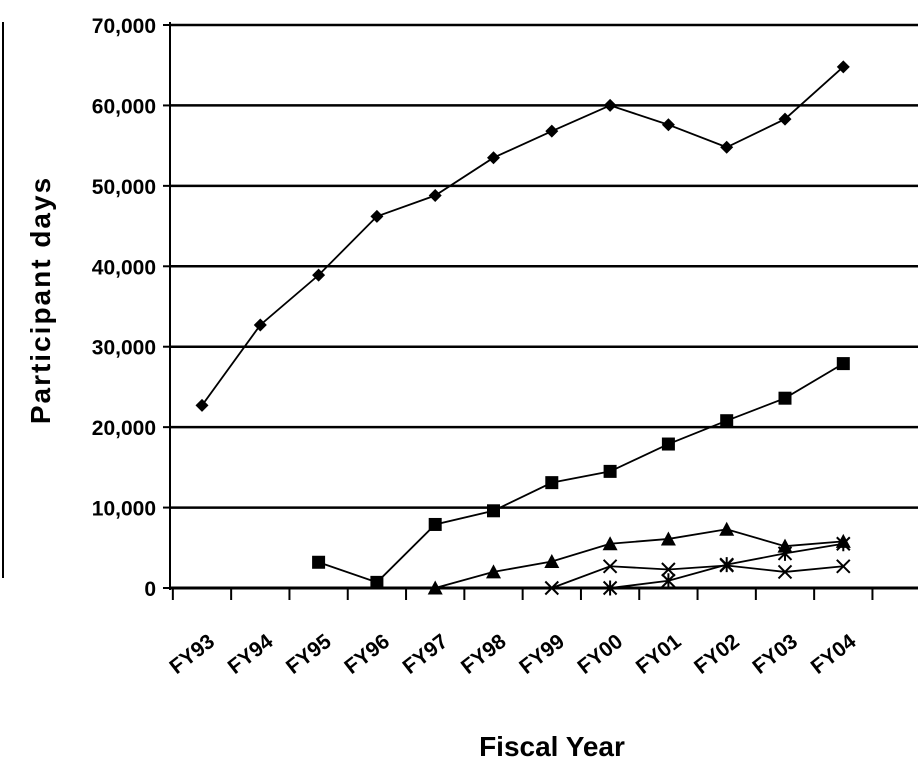  I want to click on x-tick-label: FY96, so click(367, 654).